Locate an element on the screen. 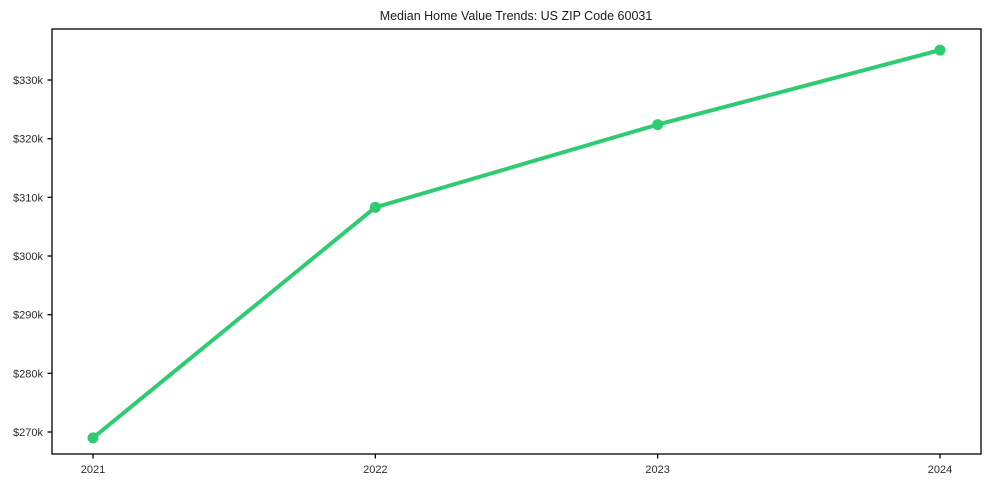 The width and height of the screenshot is (990, 490). y-tick-label: $290k is located at coordinates (28, 316).